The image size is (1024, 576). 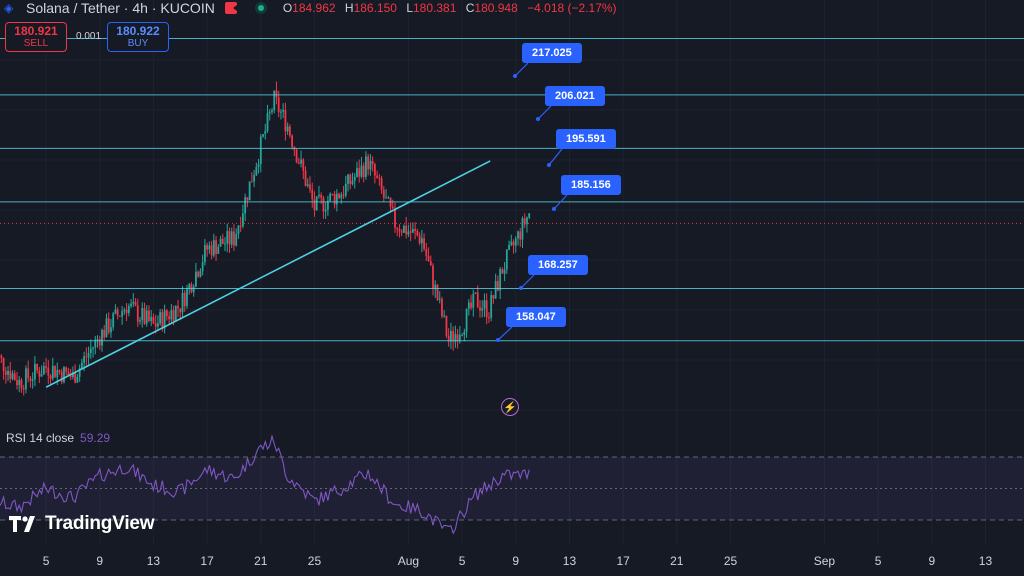 I want to click on rsi-legend: RSI 14 close 59.29, so click(x=58, y=438).